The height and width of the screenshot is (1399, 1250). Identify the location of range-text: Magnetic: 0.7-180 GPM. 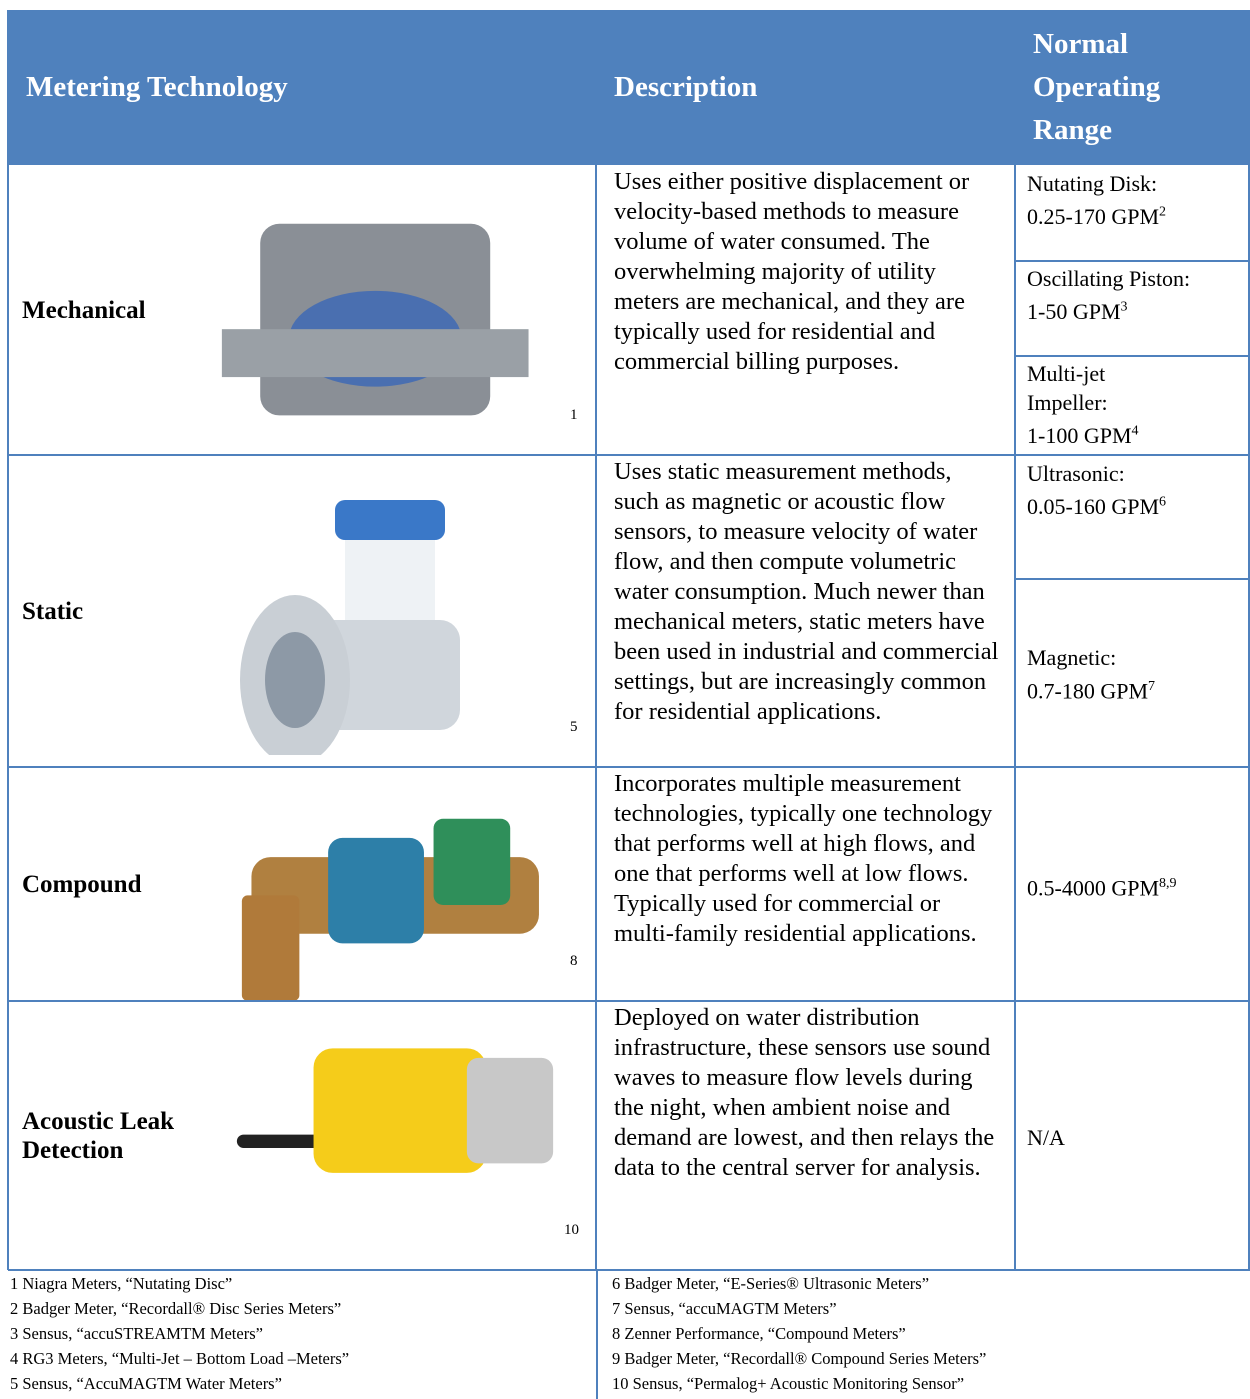
(1088, 674).